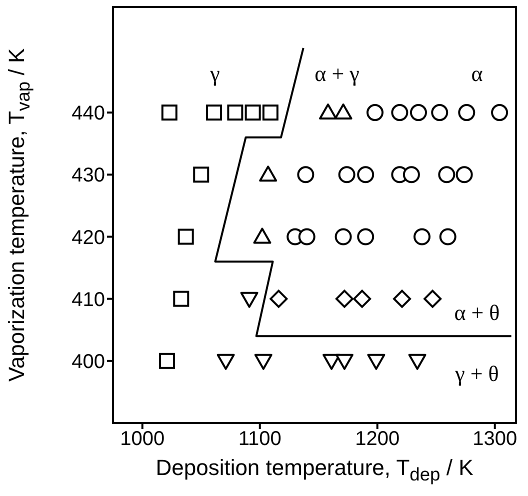 Image resolution: width=528 pixels, height=496 pixels. I want to click on y-tick-label: 440, so click(88, 113).